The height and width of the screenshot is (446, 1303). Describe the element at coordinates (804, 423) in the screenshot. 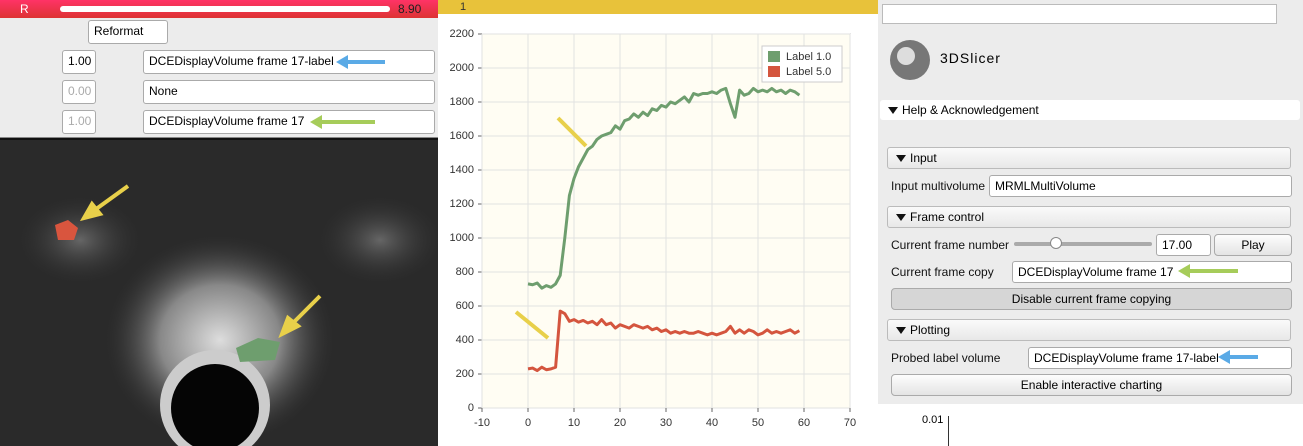

I see `x-tick-label: 60` at that location.